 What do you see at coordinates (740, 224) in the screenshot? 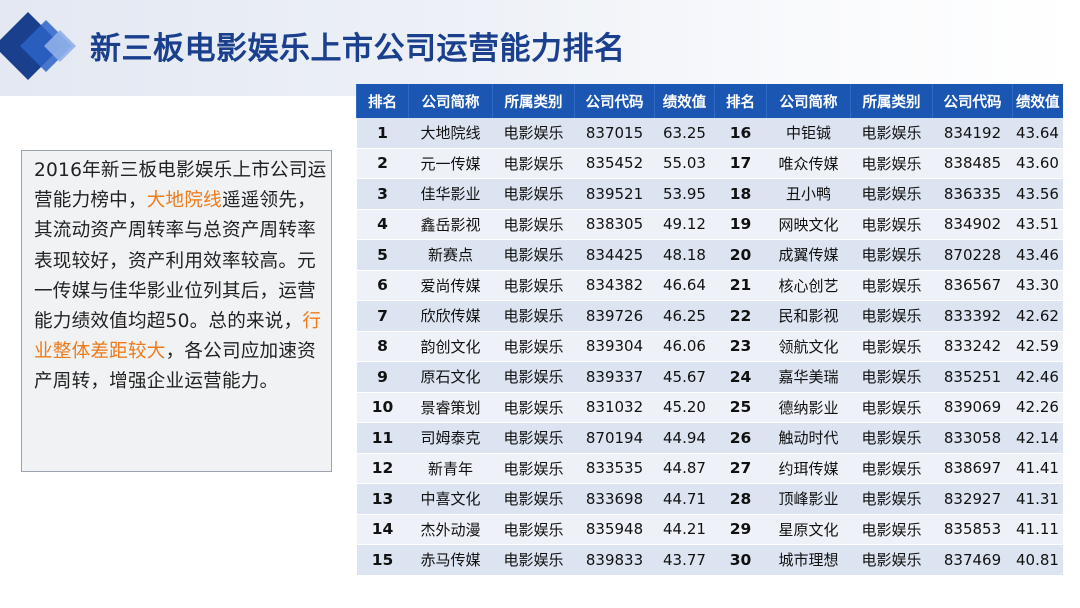
I see `rank-cell: 19` at bounding box center [740, 224].